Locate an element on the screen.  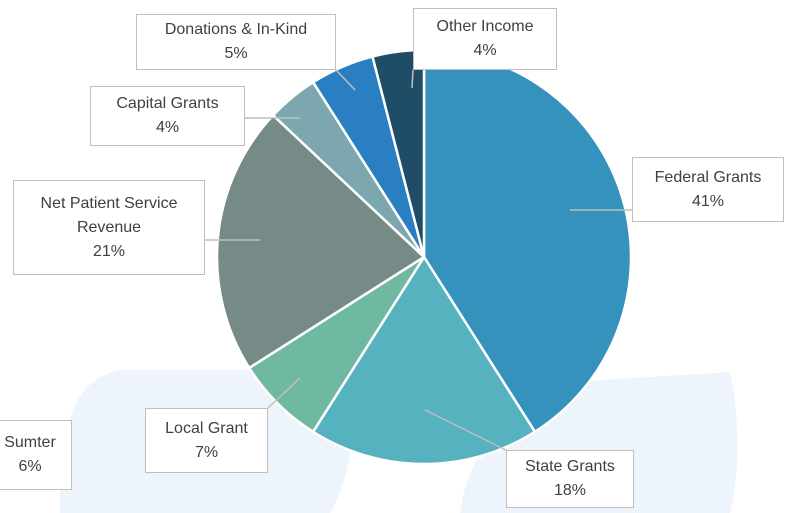
label-name: Other Income is located at coordinates (485, 26).